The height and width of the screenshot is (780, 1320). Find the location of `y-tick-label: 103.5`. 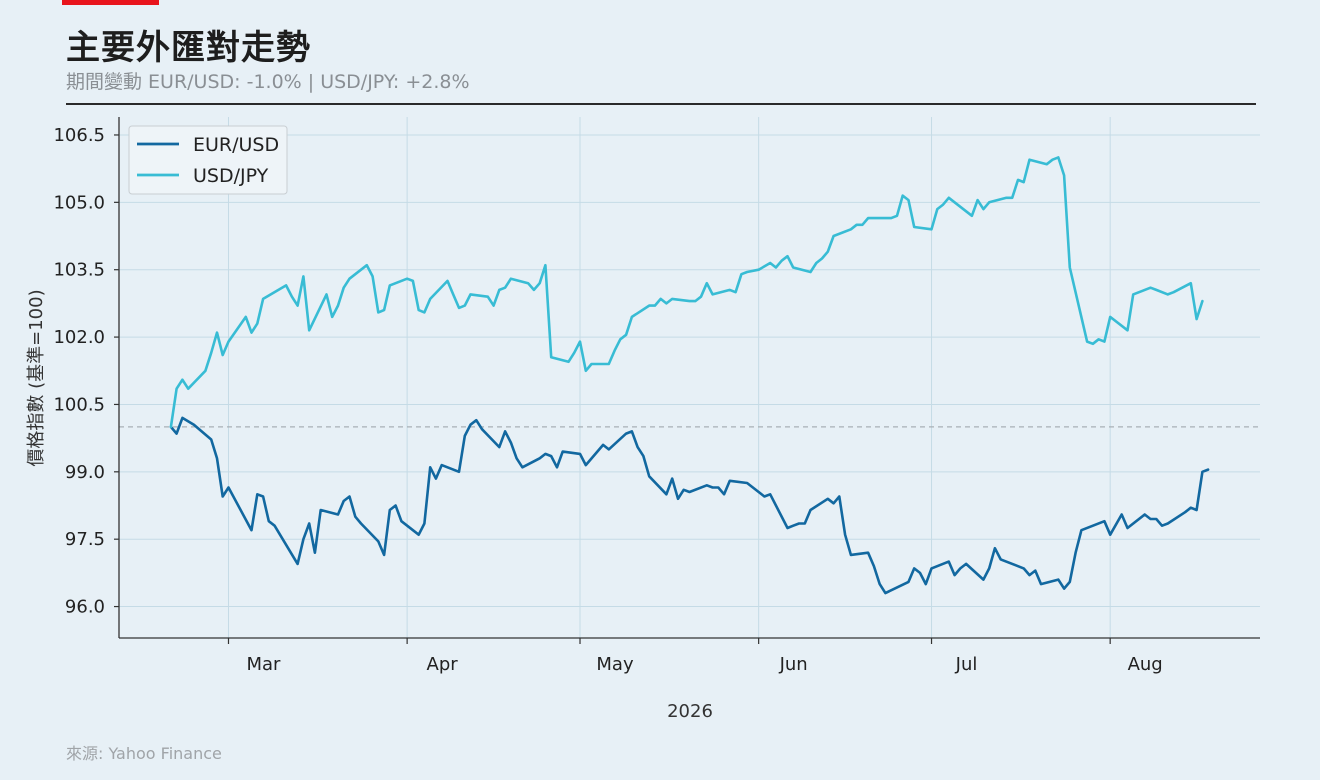

y-tick-label: 103.5 is located at coordinates (79, 270).